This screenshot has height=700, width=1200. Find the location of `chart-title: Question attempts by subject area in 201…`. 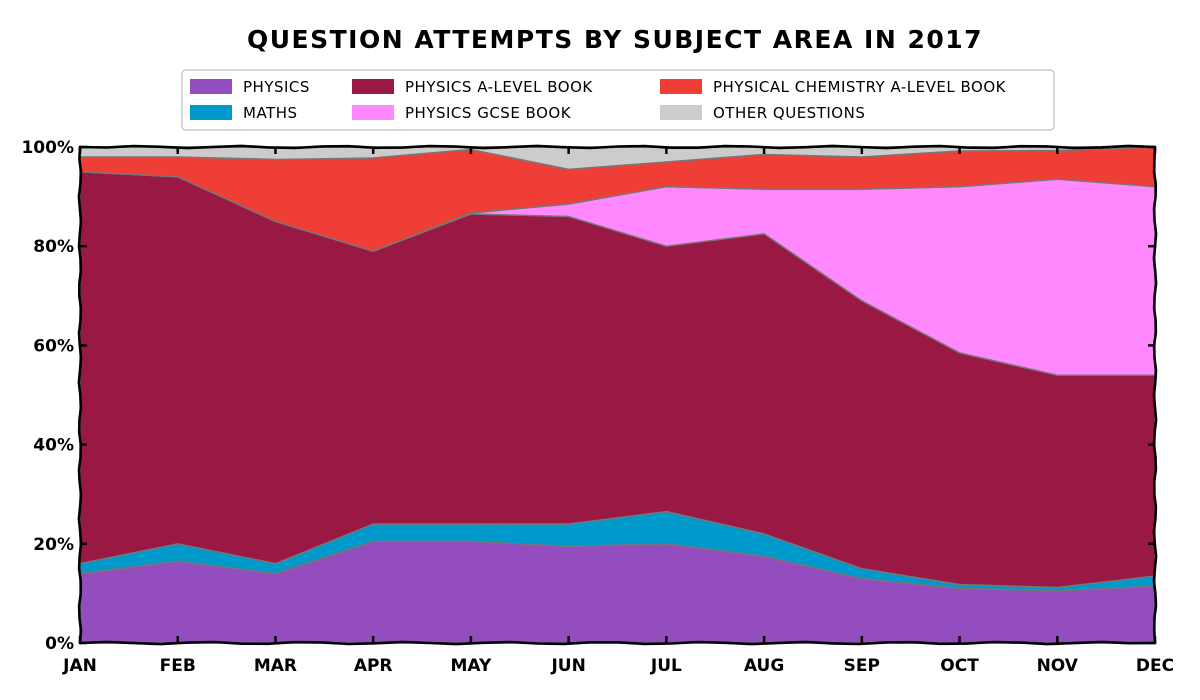

chart-title: Question attempts by subject area in 201… is located at coordinates (615, 39).